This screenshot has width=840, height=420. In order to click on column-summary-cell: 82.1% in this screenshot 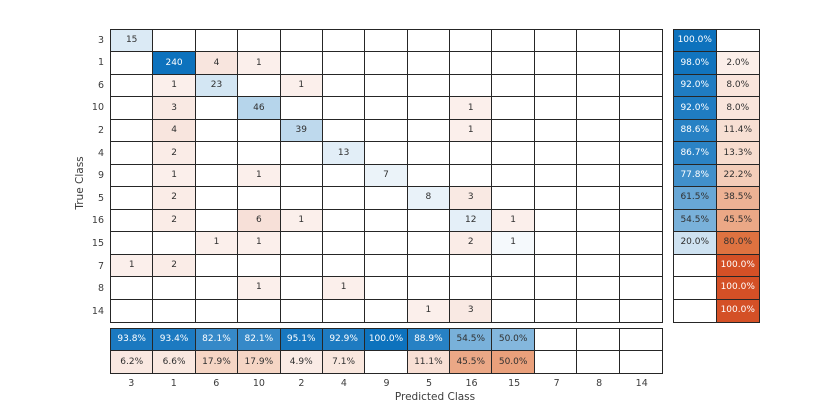, I will do `click(259, 340)`.